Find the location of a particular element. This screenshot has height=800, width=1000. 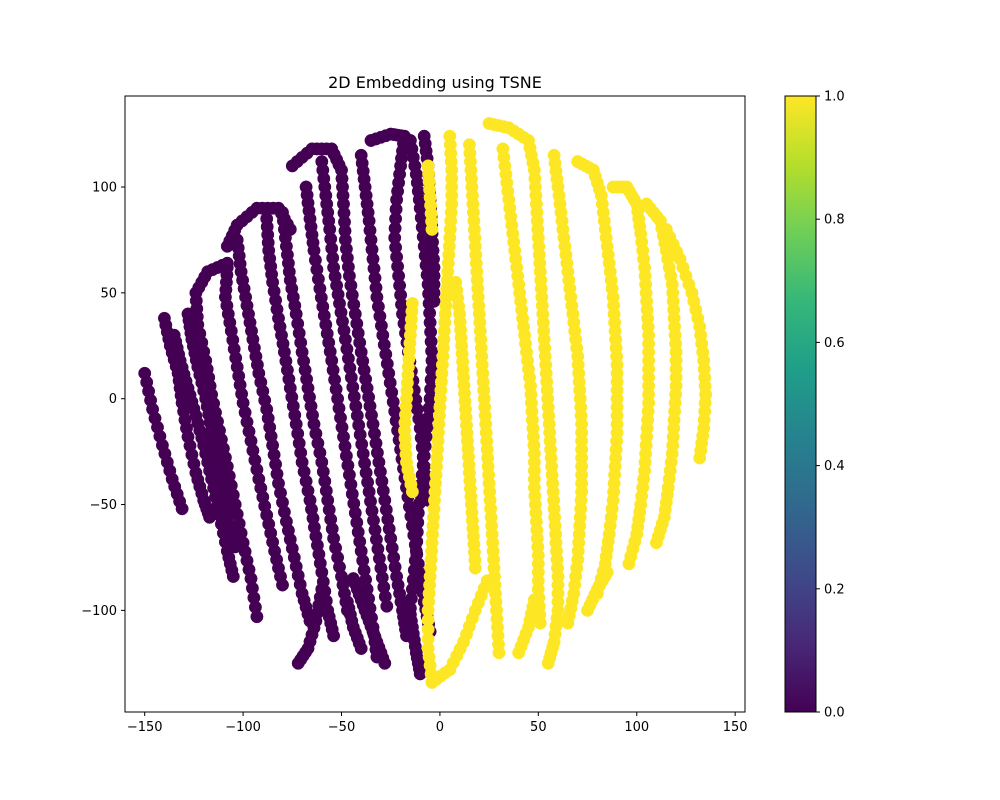

colorbar is located at coordinates (800, 404).